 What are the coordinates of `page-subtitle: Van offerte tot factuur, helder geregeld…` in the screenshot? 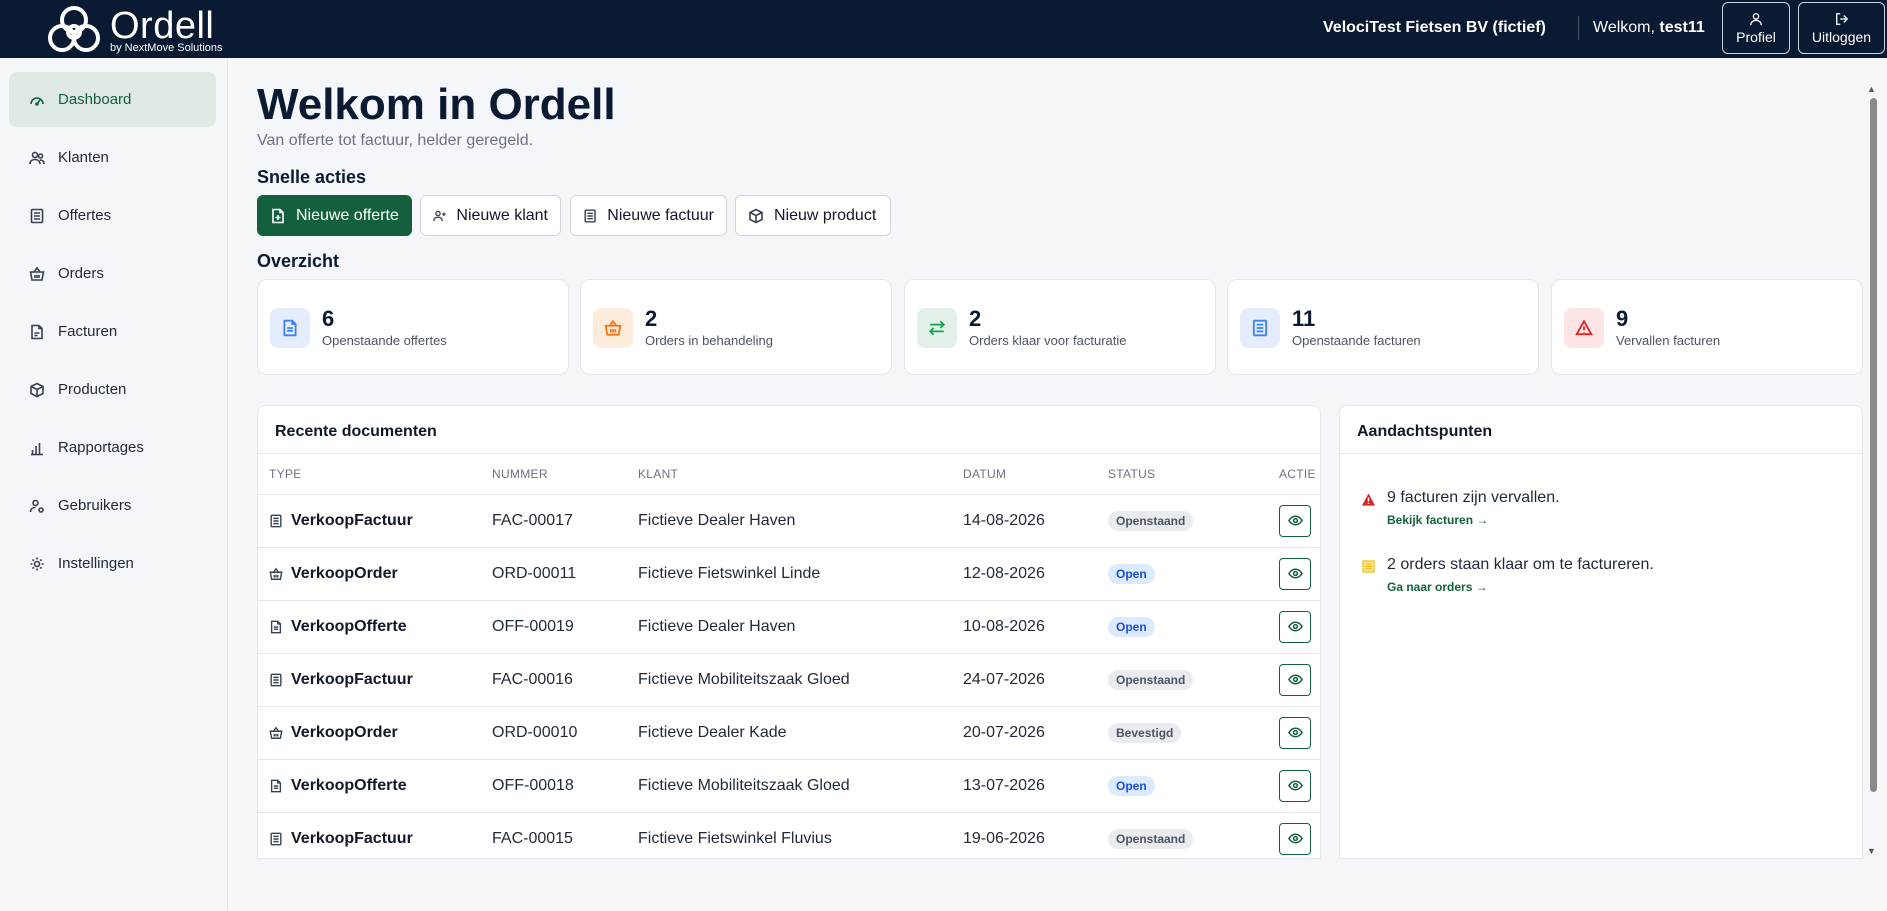 It's located at (395, 140).